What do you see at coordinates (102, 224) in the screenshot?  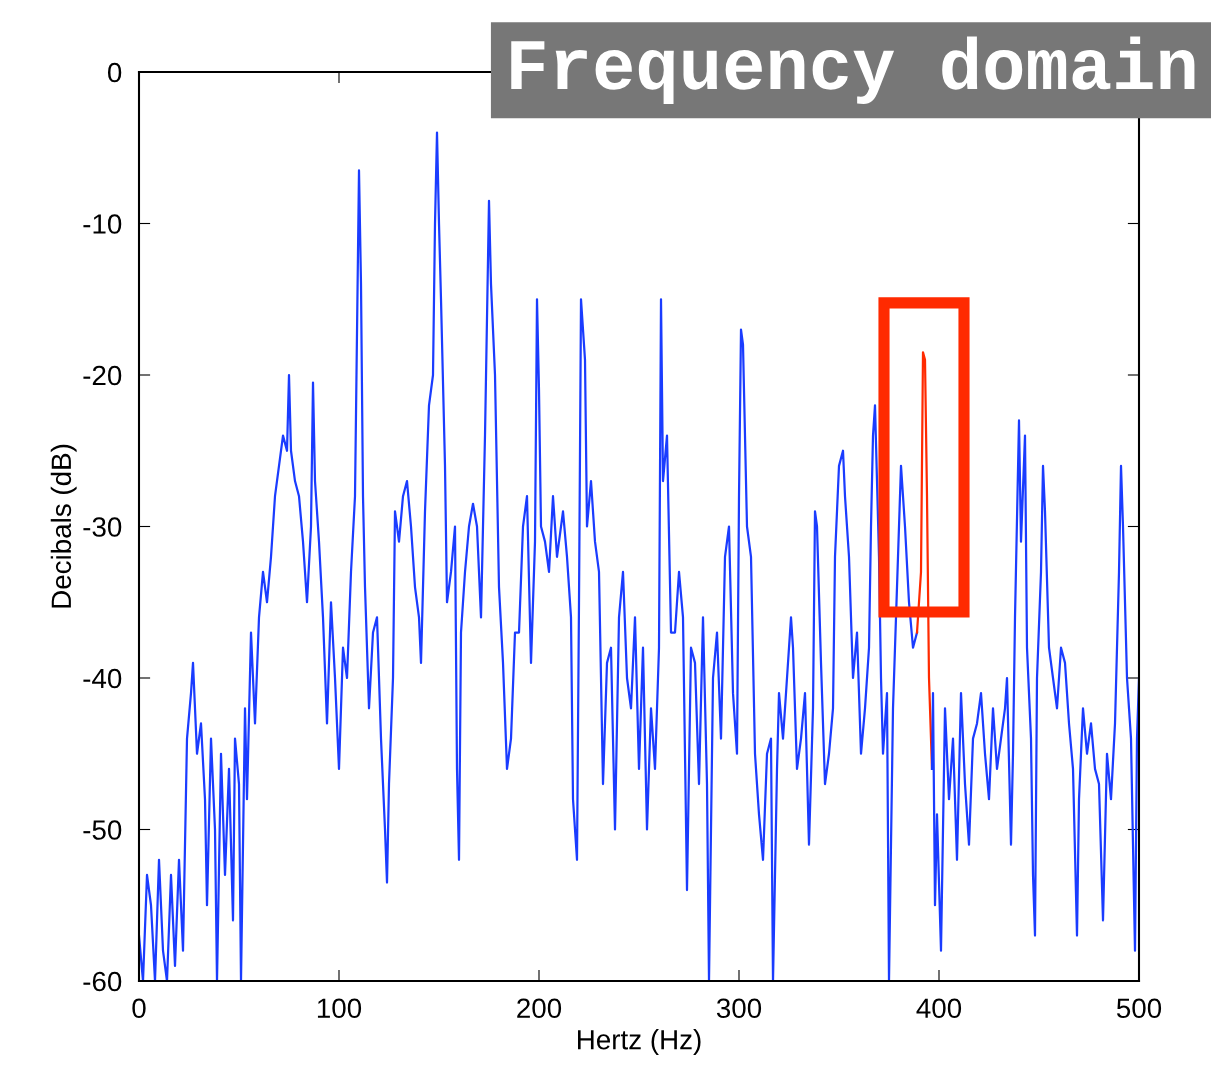 I see `y-tick-label: -10` at bounding box center [102, 224].